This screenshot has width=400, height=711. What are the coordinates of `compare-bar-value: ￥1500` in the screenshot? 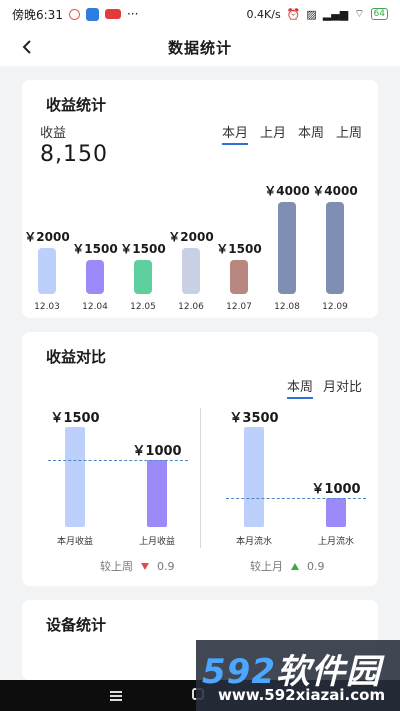 It's located at (75, 418).